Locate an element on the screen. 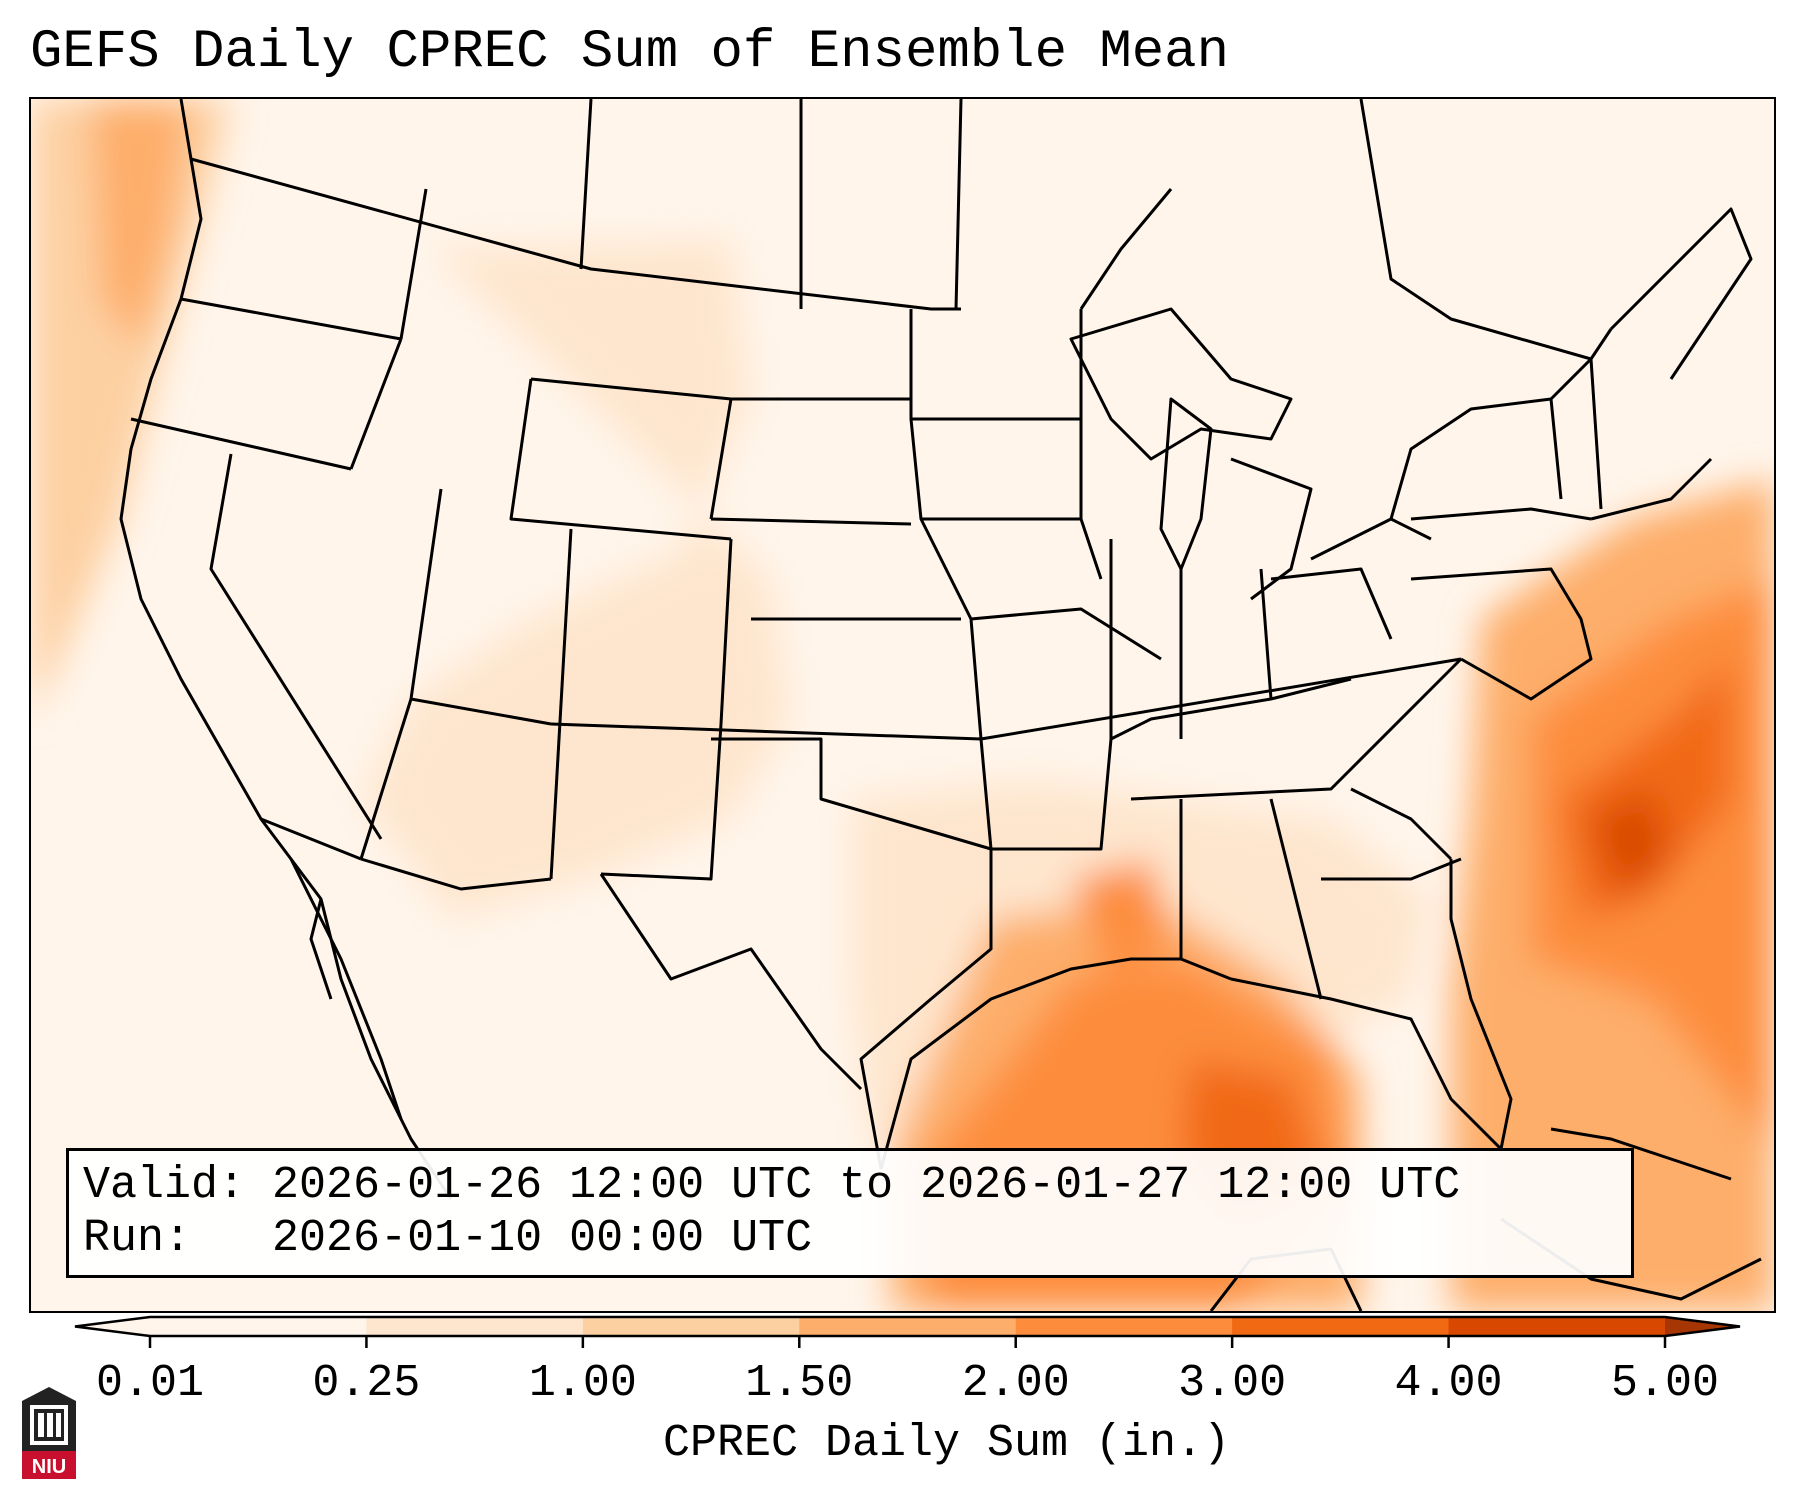  colorbar-tick-label: 0.25 is located at coordinates (366, 1383).